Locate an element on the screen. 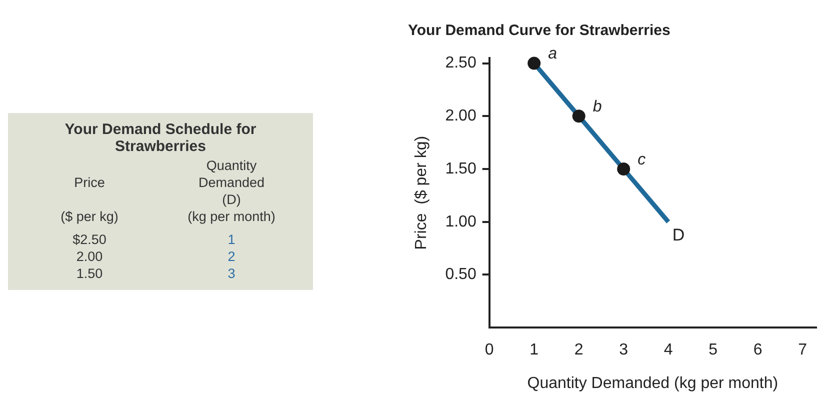 The width and height of the screenshot is (830, 403). text: Quantity Demanded (D) is located at coordinates (231, 182).